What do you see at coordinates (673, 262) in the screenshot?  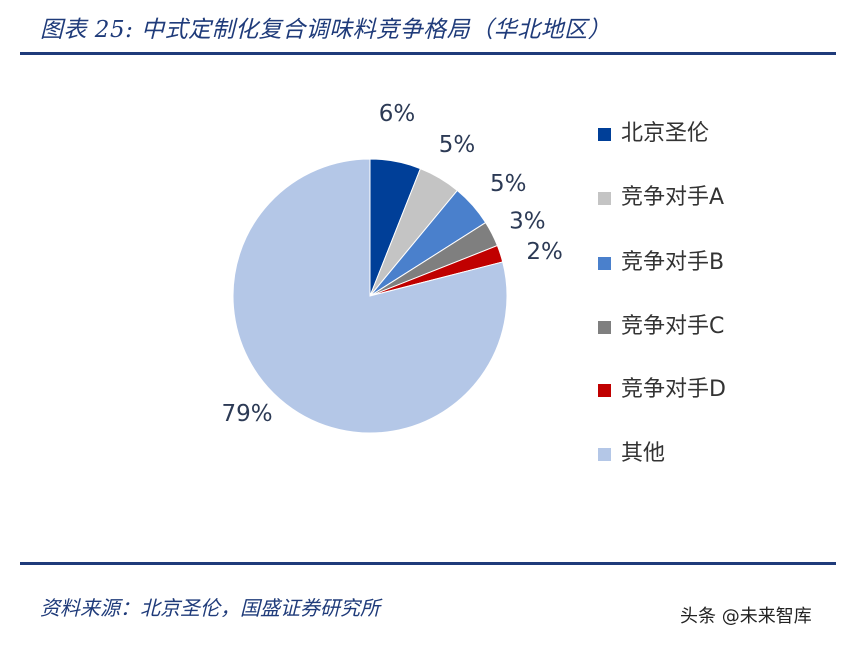 I see `legend-label: 竞争对手B` at bounding box center [673, 262].